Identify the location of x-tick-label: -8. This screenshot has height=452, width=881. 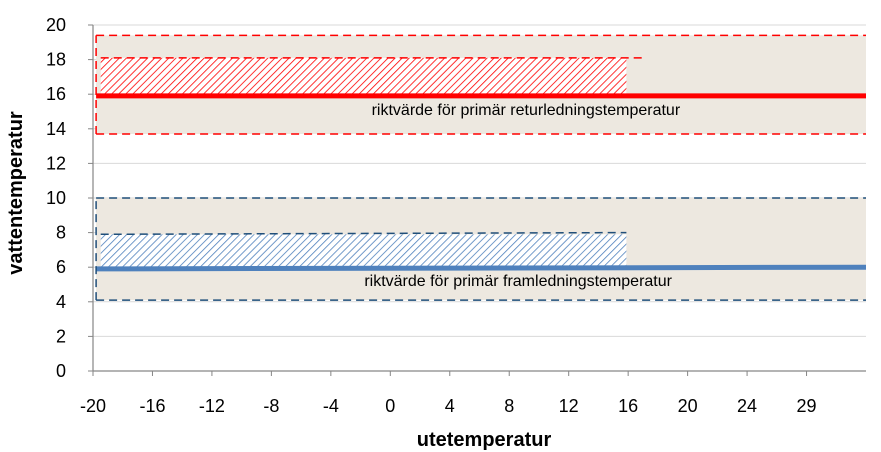
(271, 406).